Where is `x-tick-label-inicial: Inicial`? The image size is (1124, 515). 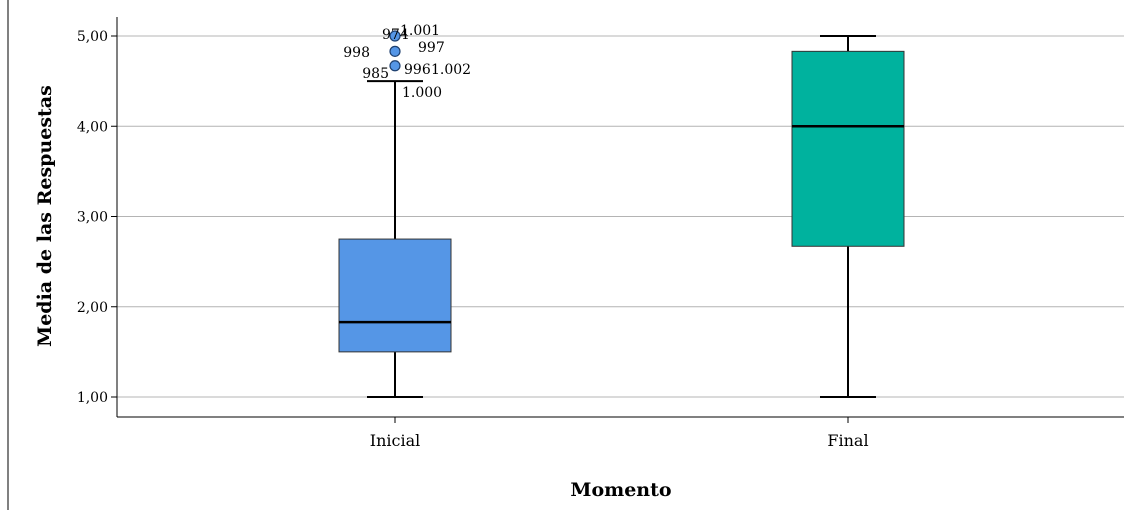 x-tick-label-inicial: Inicial is located at coordinates (395, 440).